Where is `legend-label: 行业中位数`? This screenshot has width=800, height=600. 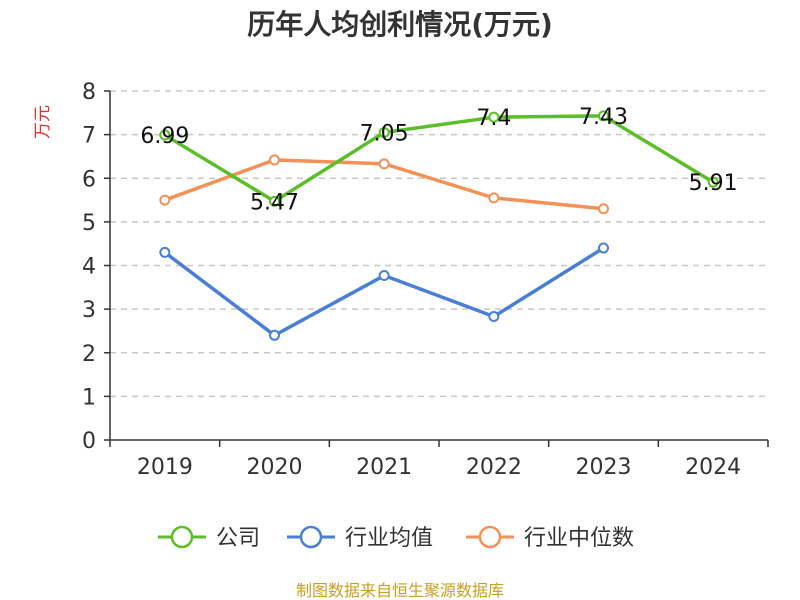 legend-label: 行业中位数 is located at coordinates (579, 538).